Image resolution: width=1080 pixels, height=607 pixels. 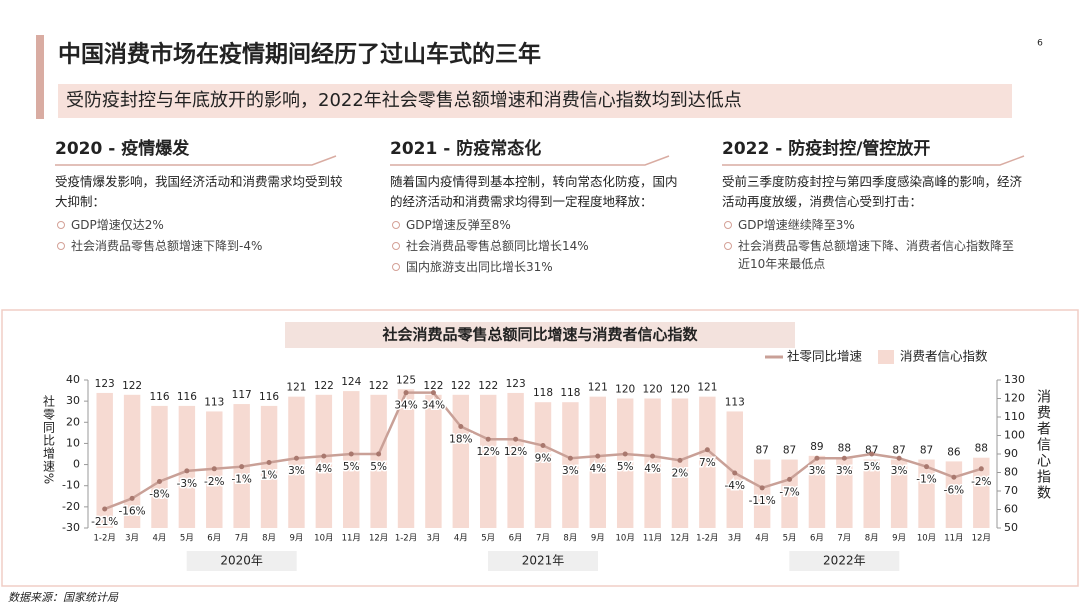 I want to click on subtitle: 受防疫封控与年底放开的影响，2022年社会零售总额增速和消费信心指数均到达低点, so click(x=404, y=100).